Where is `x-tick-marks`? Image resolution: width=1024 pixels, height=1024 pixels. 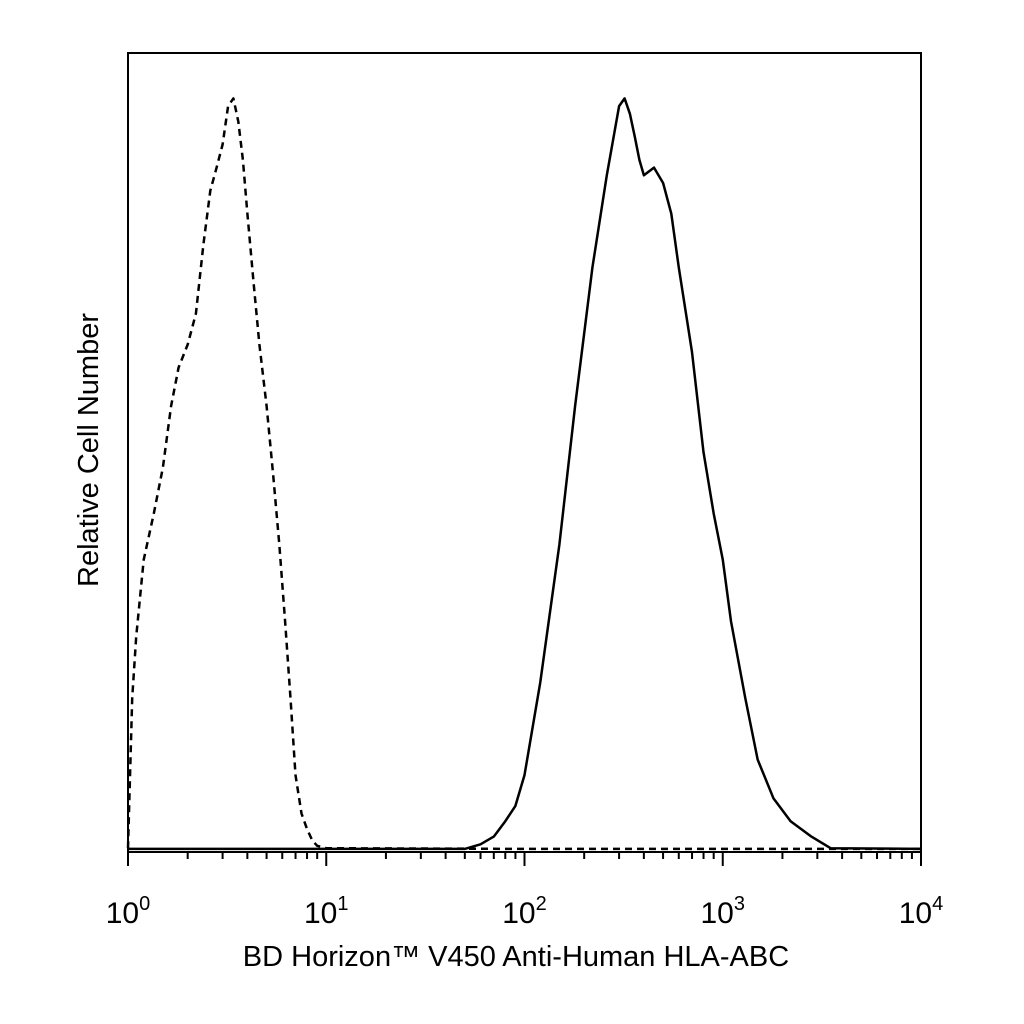 x-tick-marks is located at coordinates (524, 859).